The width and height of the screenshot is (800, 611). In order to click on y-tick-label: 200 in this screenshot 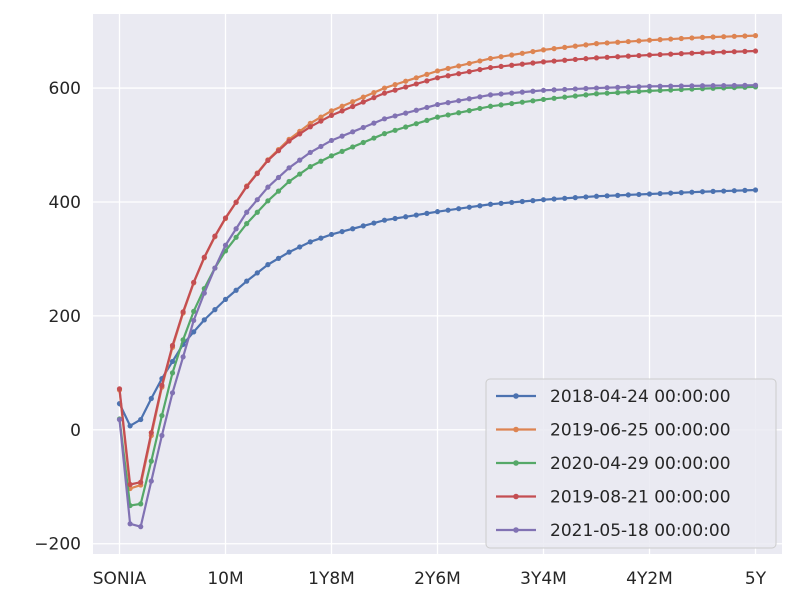, I will do `click(65, 317)`.